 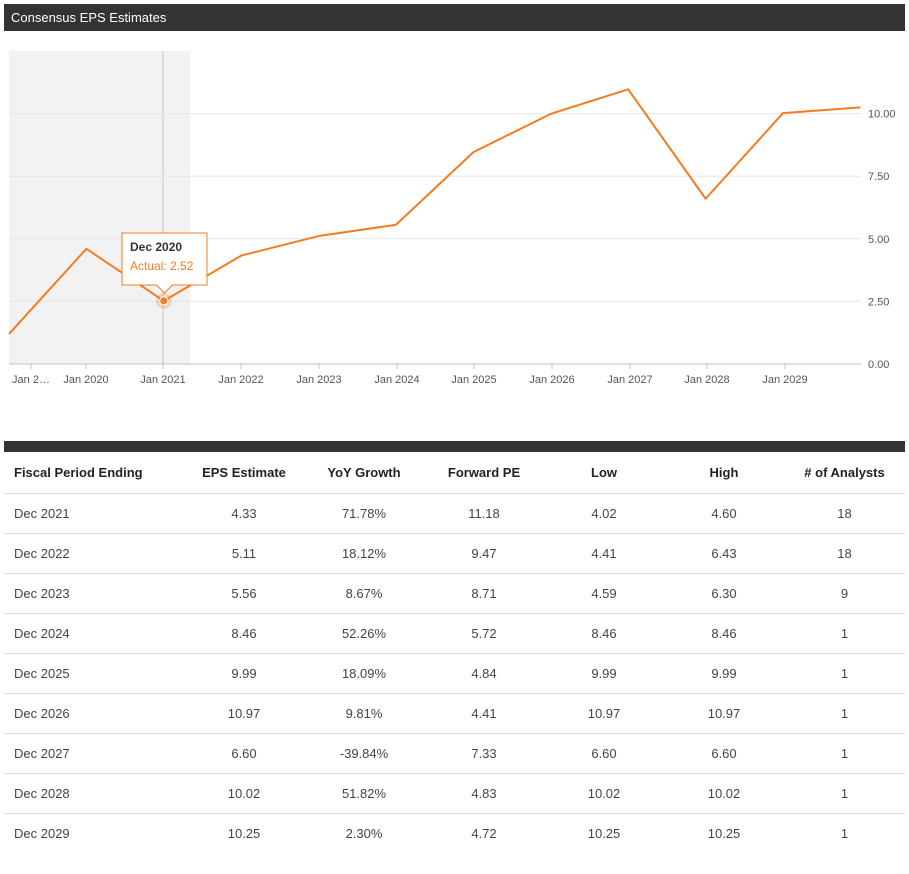 What do you see at coordinates (364, 553) in the screenshot?
I see `table-cell: 18.12%` at bounding box center [364, 553].